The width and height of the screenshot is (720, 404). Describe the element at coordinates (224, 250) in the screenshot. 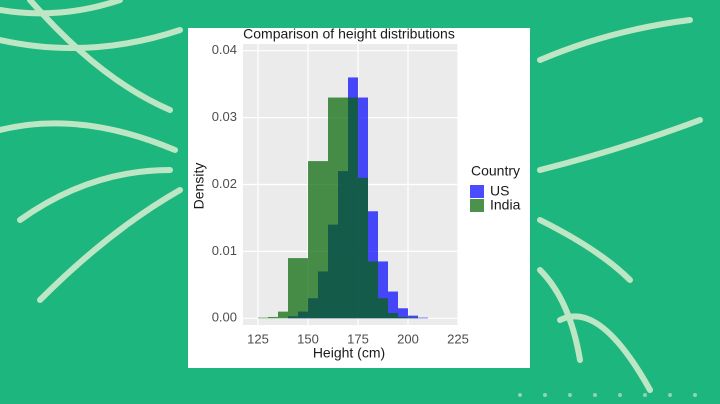

I see `y-tick-label: 0.01` at that location.